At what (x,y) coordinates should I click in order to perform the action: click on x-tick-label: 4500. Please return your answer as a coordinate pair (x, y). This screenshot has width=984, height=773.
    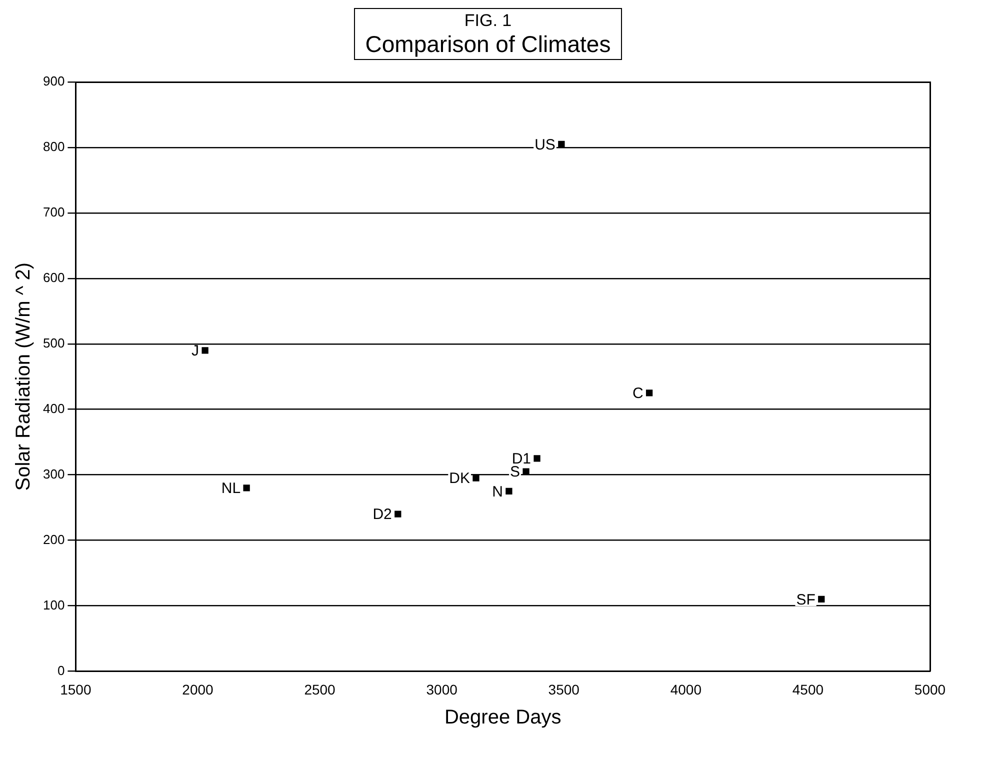
    Looking at the image, I should click on (808, 689).